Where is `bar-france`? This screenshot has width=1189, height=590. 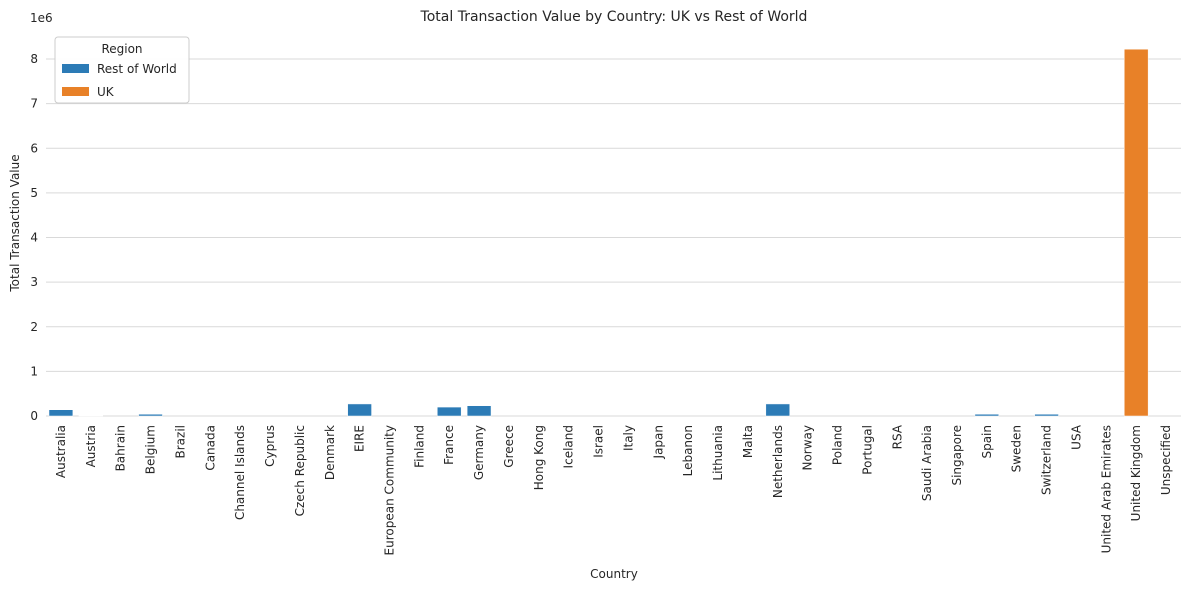 bar-france is located at coordinates (449, 411).